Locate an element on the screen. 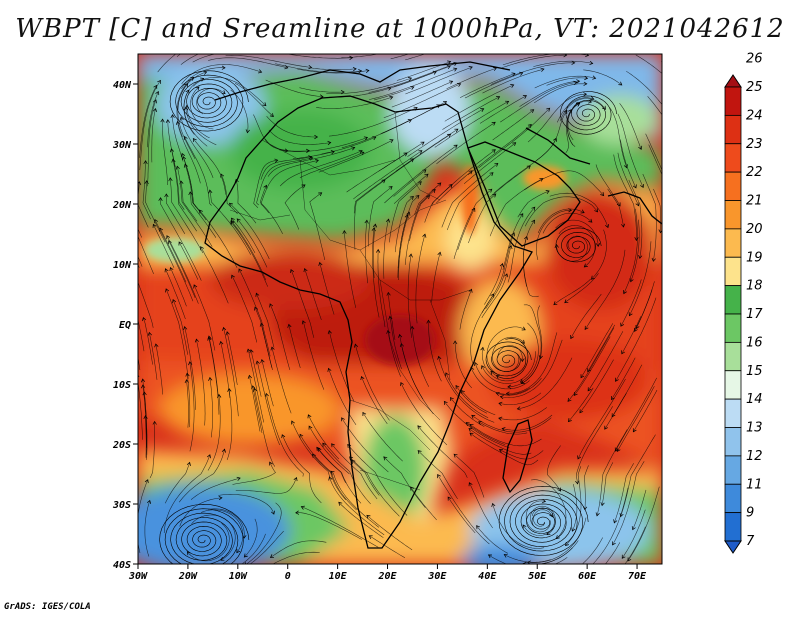  colorbar-label: 24 is located at coordinates (754, 115).